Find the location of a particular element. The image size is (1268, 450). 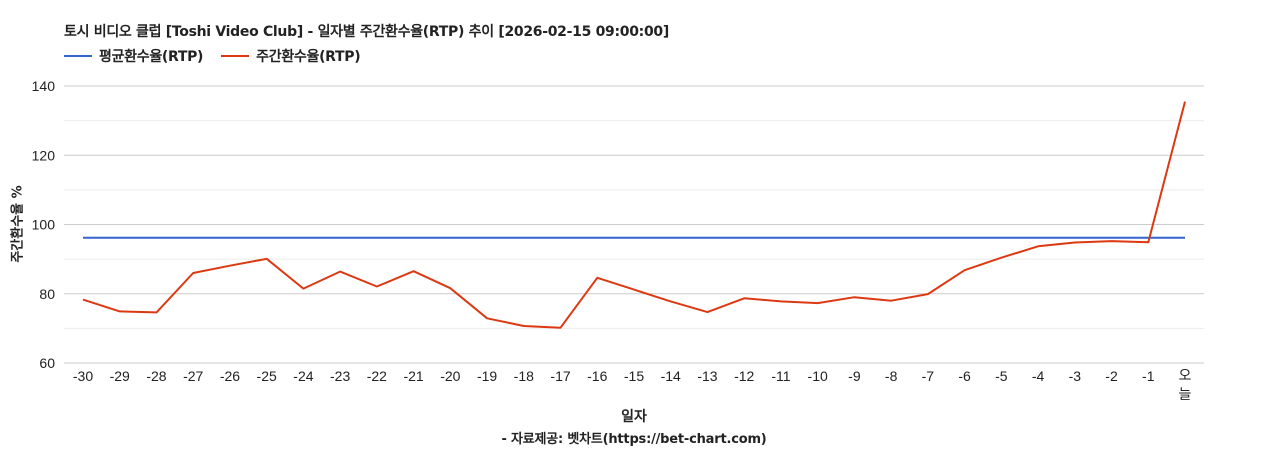

x-tick-label: -26 is located at coordinates (230, 376).